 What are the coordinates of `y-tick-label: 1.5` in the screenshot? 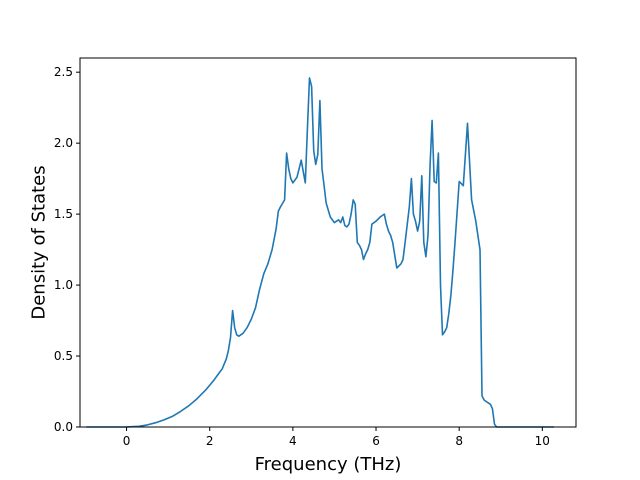 It's located at (63, 214).